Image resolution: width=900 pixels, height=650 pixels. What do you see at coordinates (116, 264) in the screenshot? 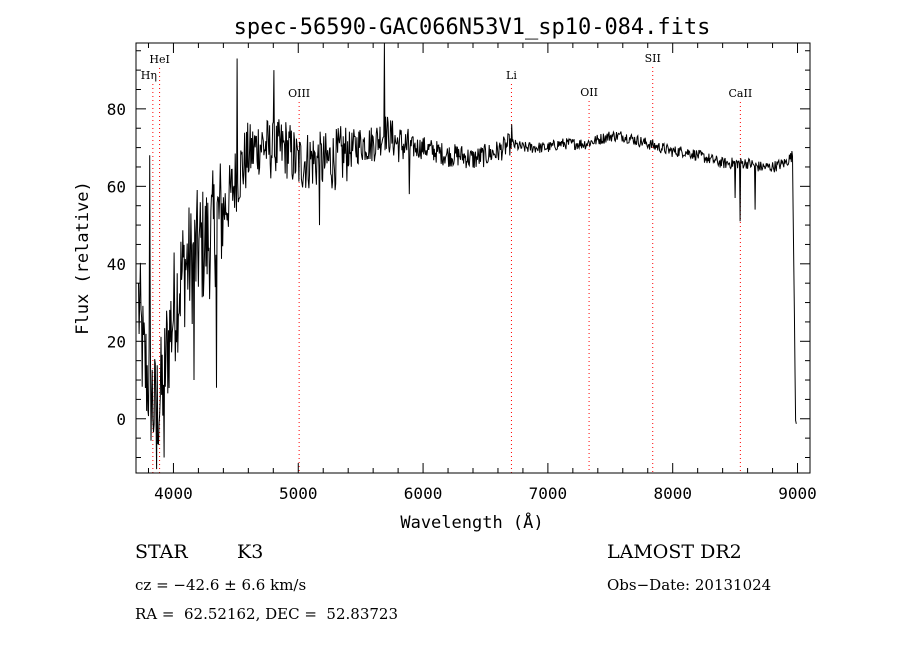
I see `y-tick-label: 40` at bounding box center [116, 264].